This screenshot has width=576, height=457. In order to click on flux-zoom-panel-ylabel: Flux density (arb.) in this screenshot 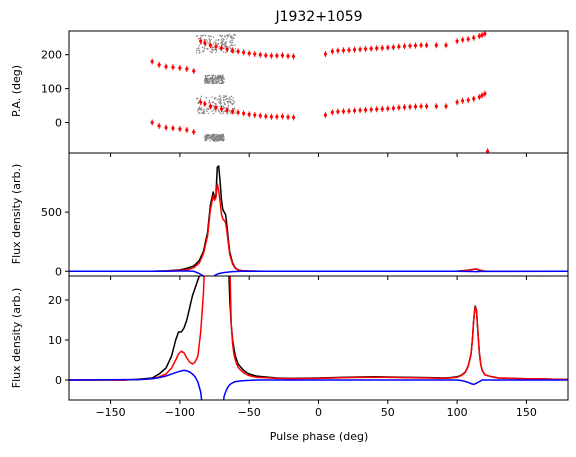, I will do `click(16, 338)`.